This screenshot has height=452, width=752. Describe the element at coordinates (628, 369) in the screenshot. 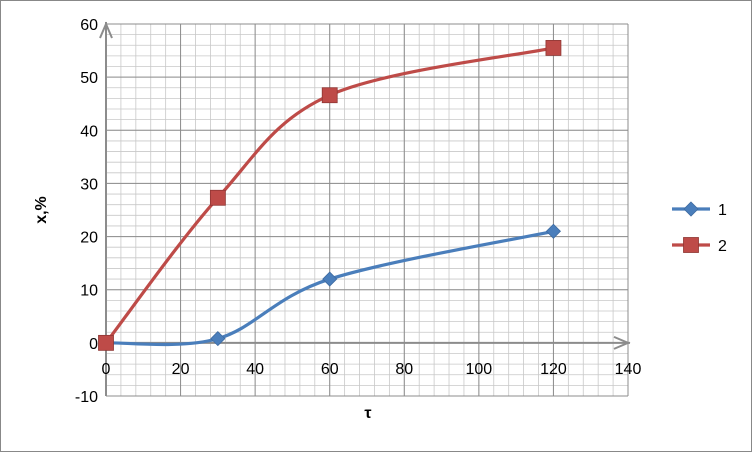

I see `x-tick-label: 140` at that location.